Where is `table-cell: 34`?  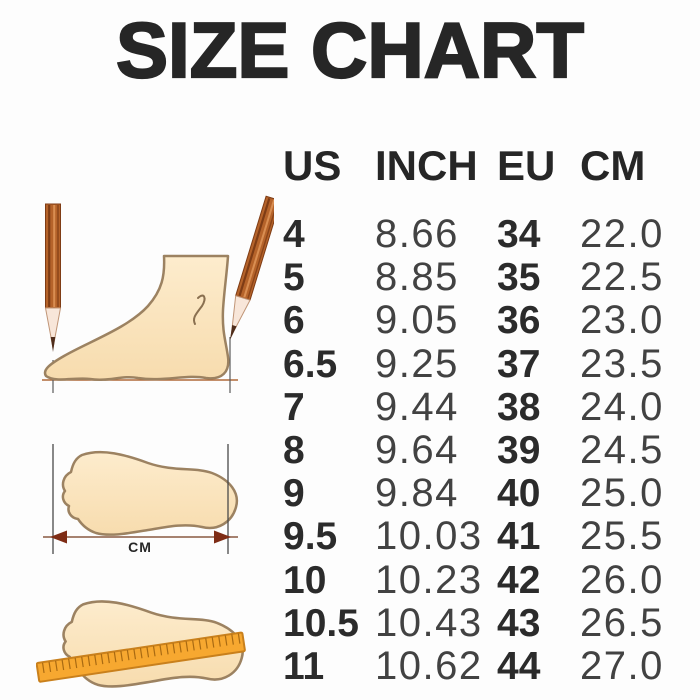
table-cell: 34 is located at coordinates (519, 235).